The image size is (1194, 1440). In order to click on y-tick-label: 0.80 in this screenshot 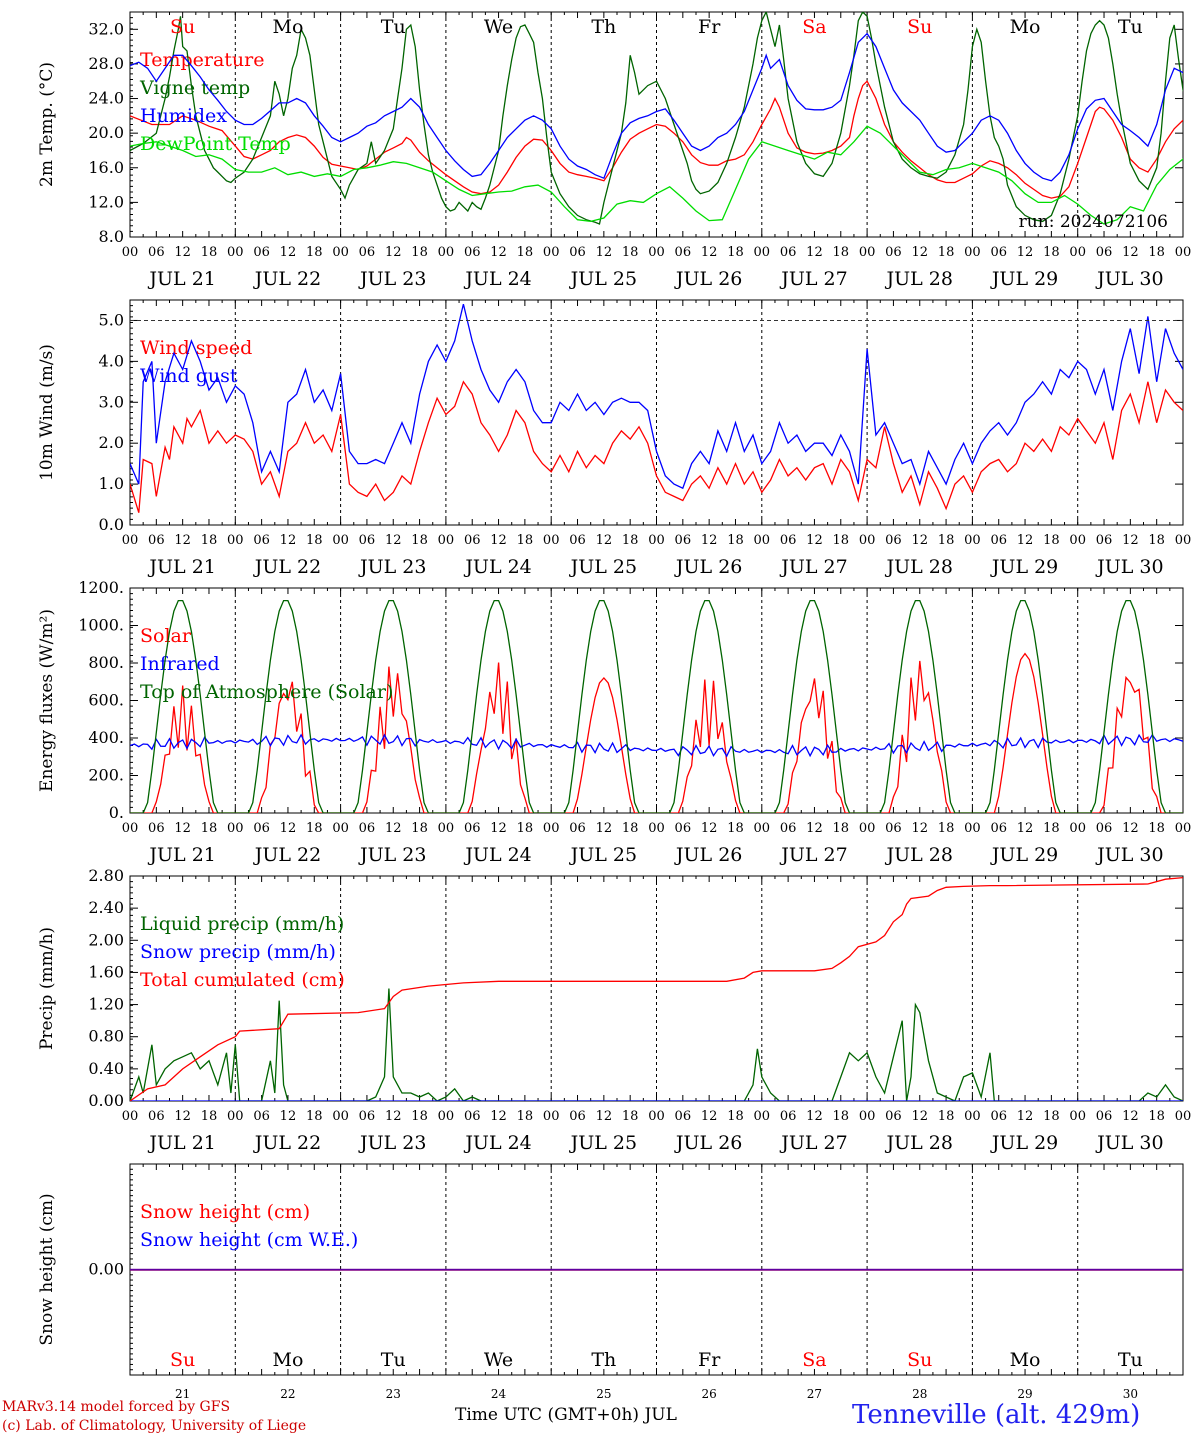, I will do `click(106, 1036)`.